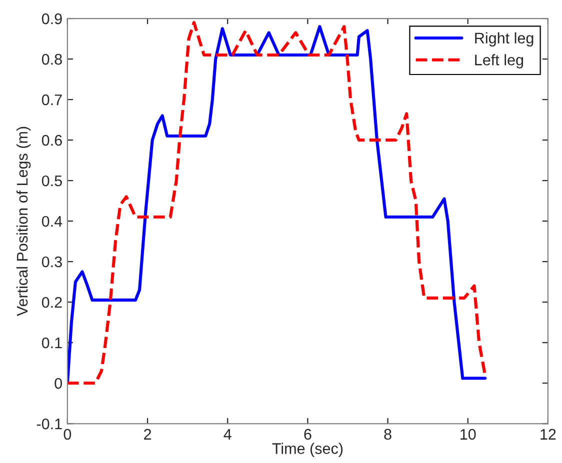 The image size is (562, 463). I want to click on y-tick-label: 0.5, so click(52, 180).